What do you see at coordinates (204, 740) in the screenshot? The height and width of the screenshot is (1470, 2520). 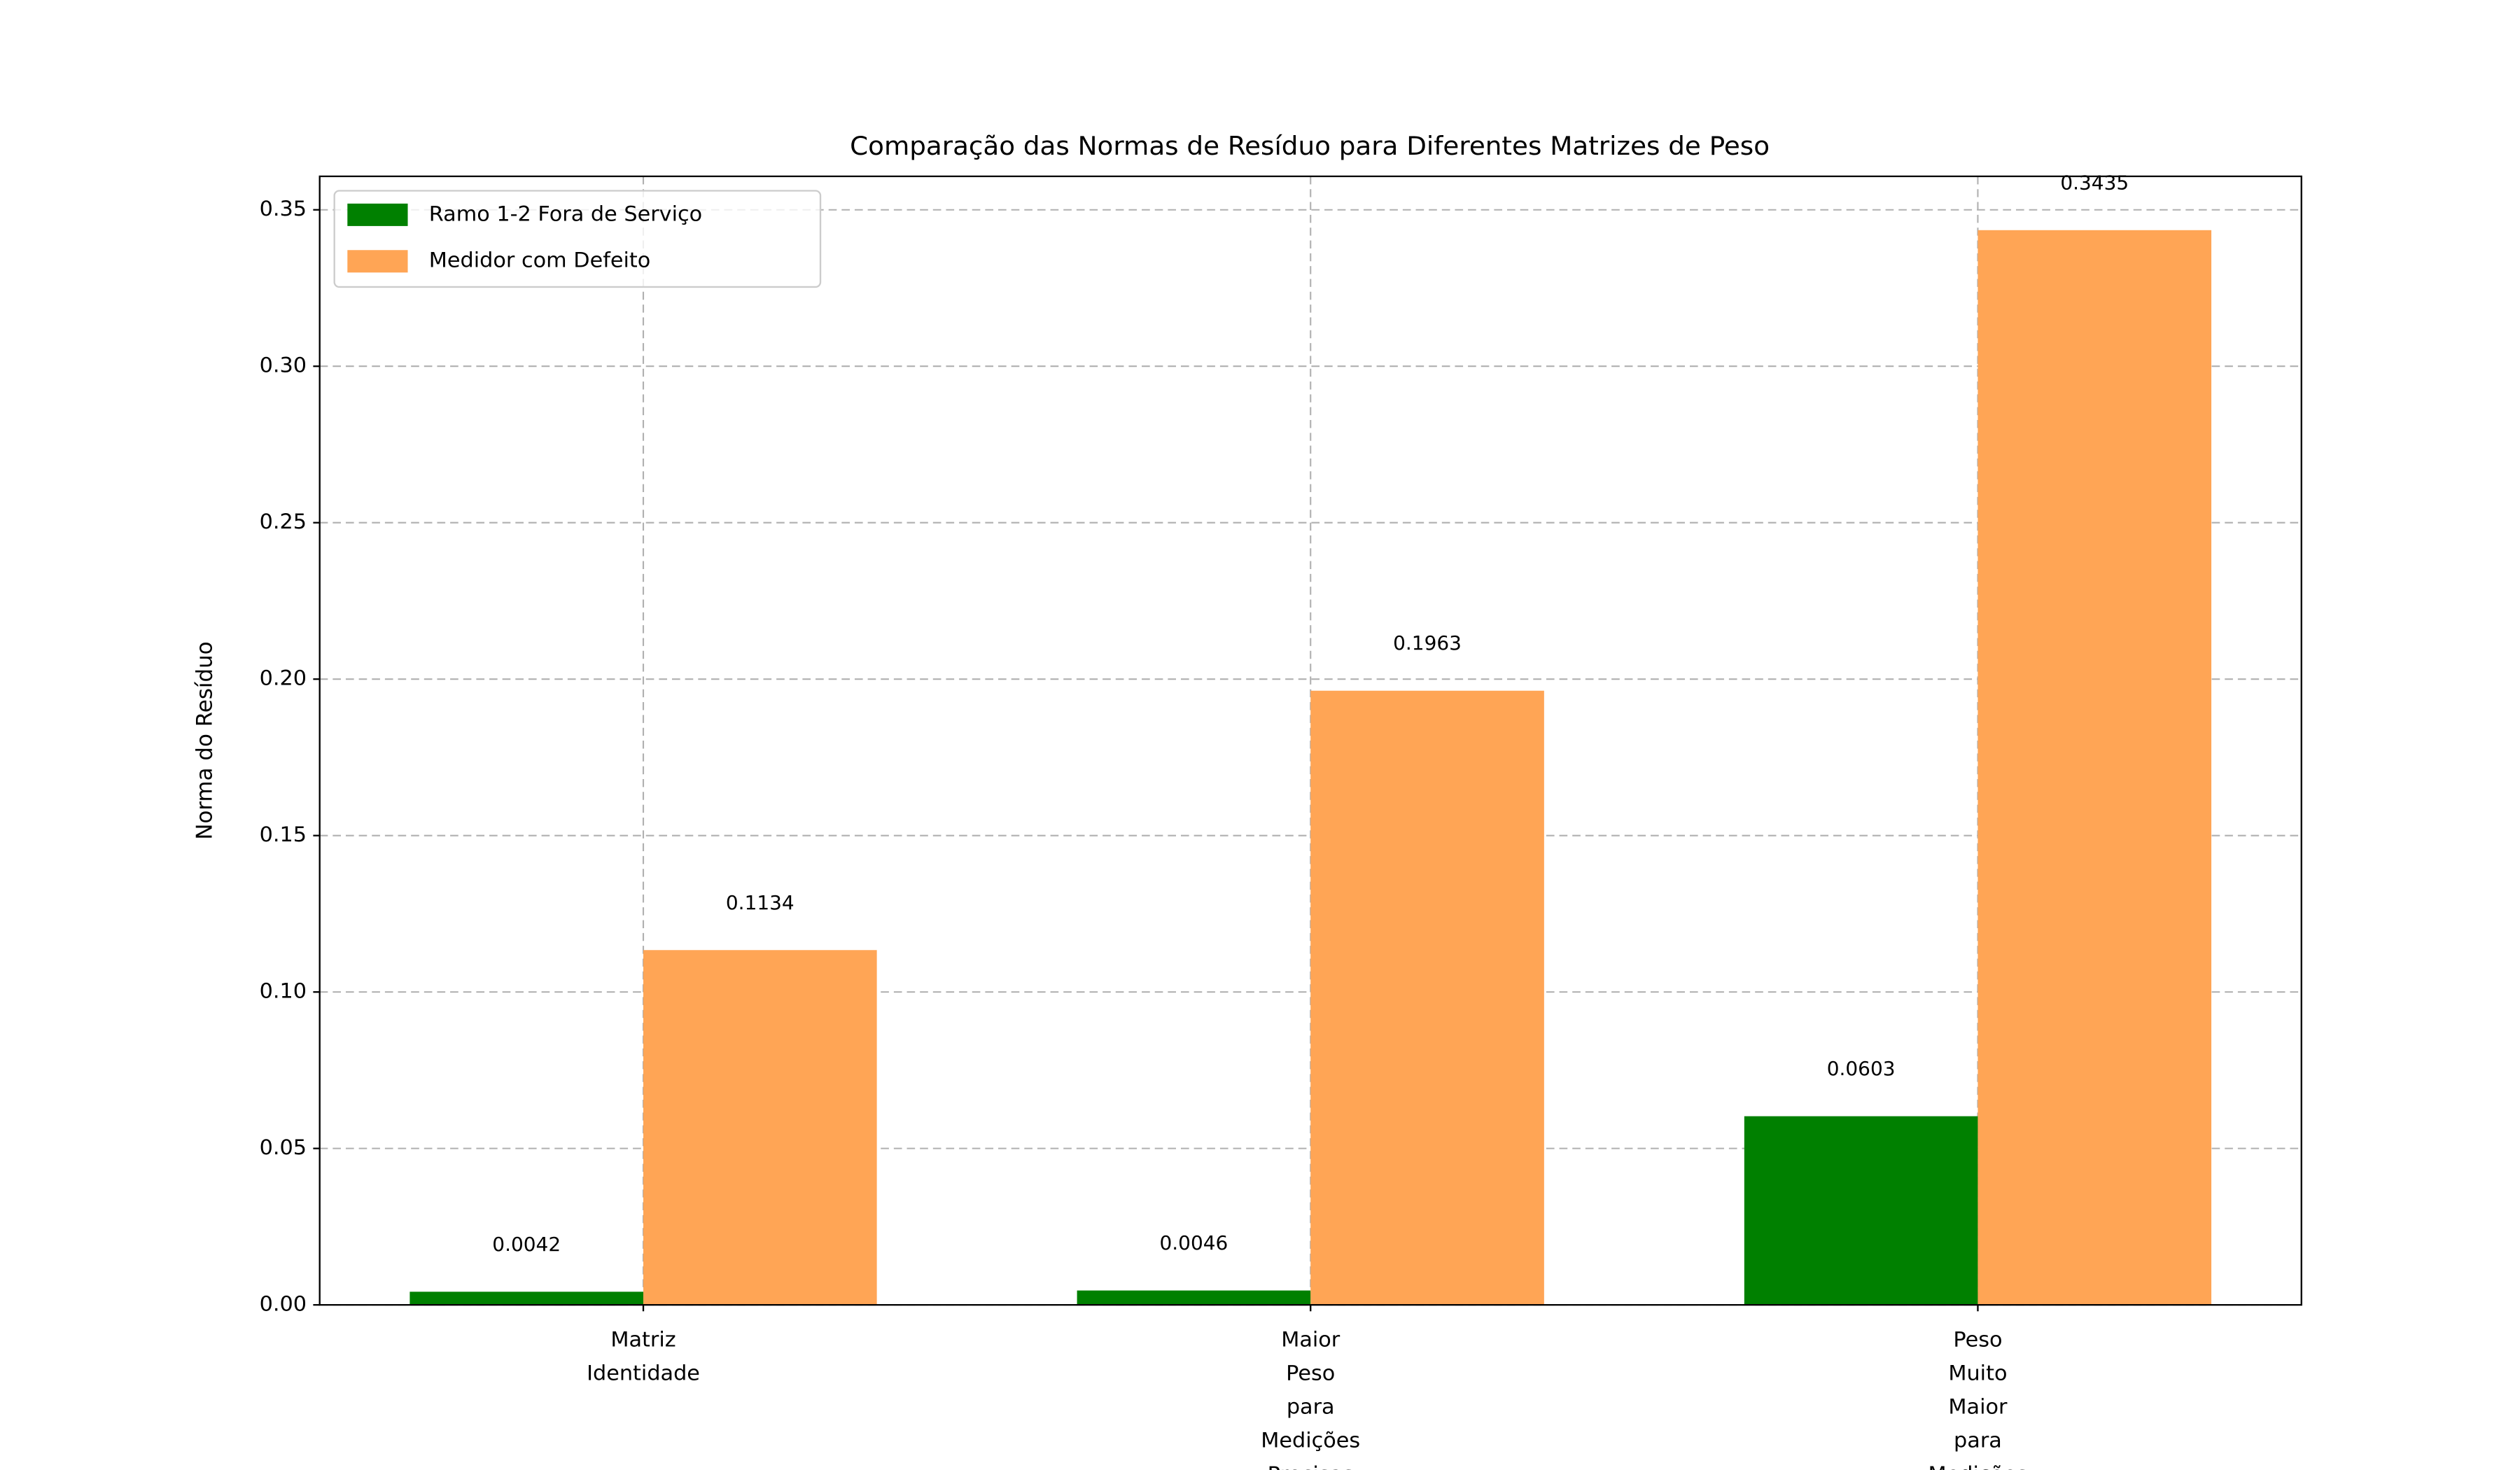 I see `y-axis-label: Norma do Resíduo` at bounding box center [204, 740].